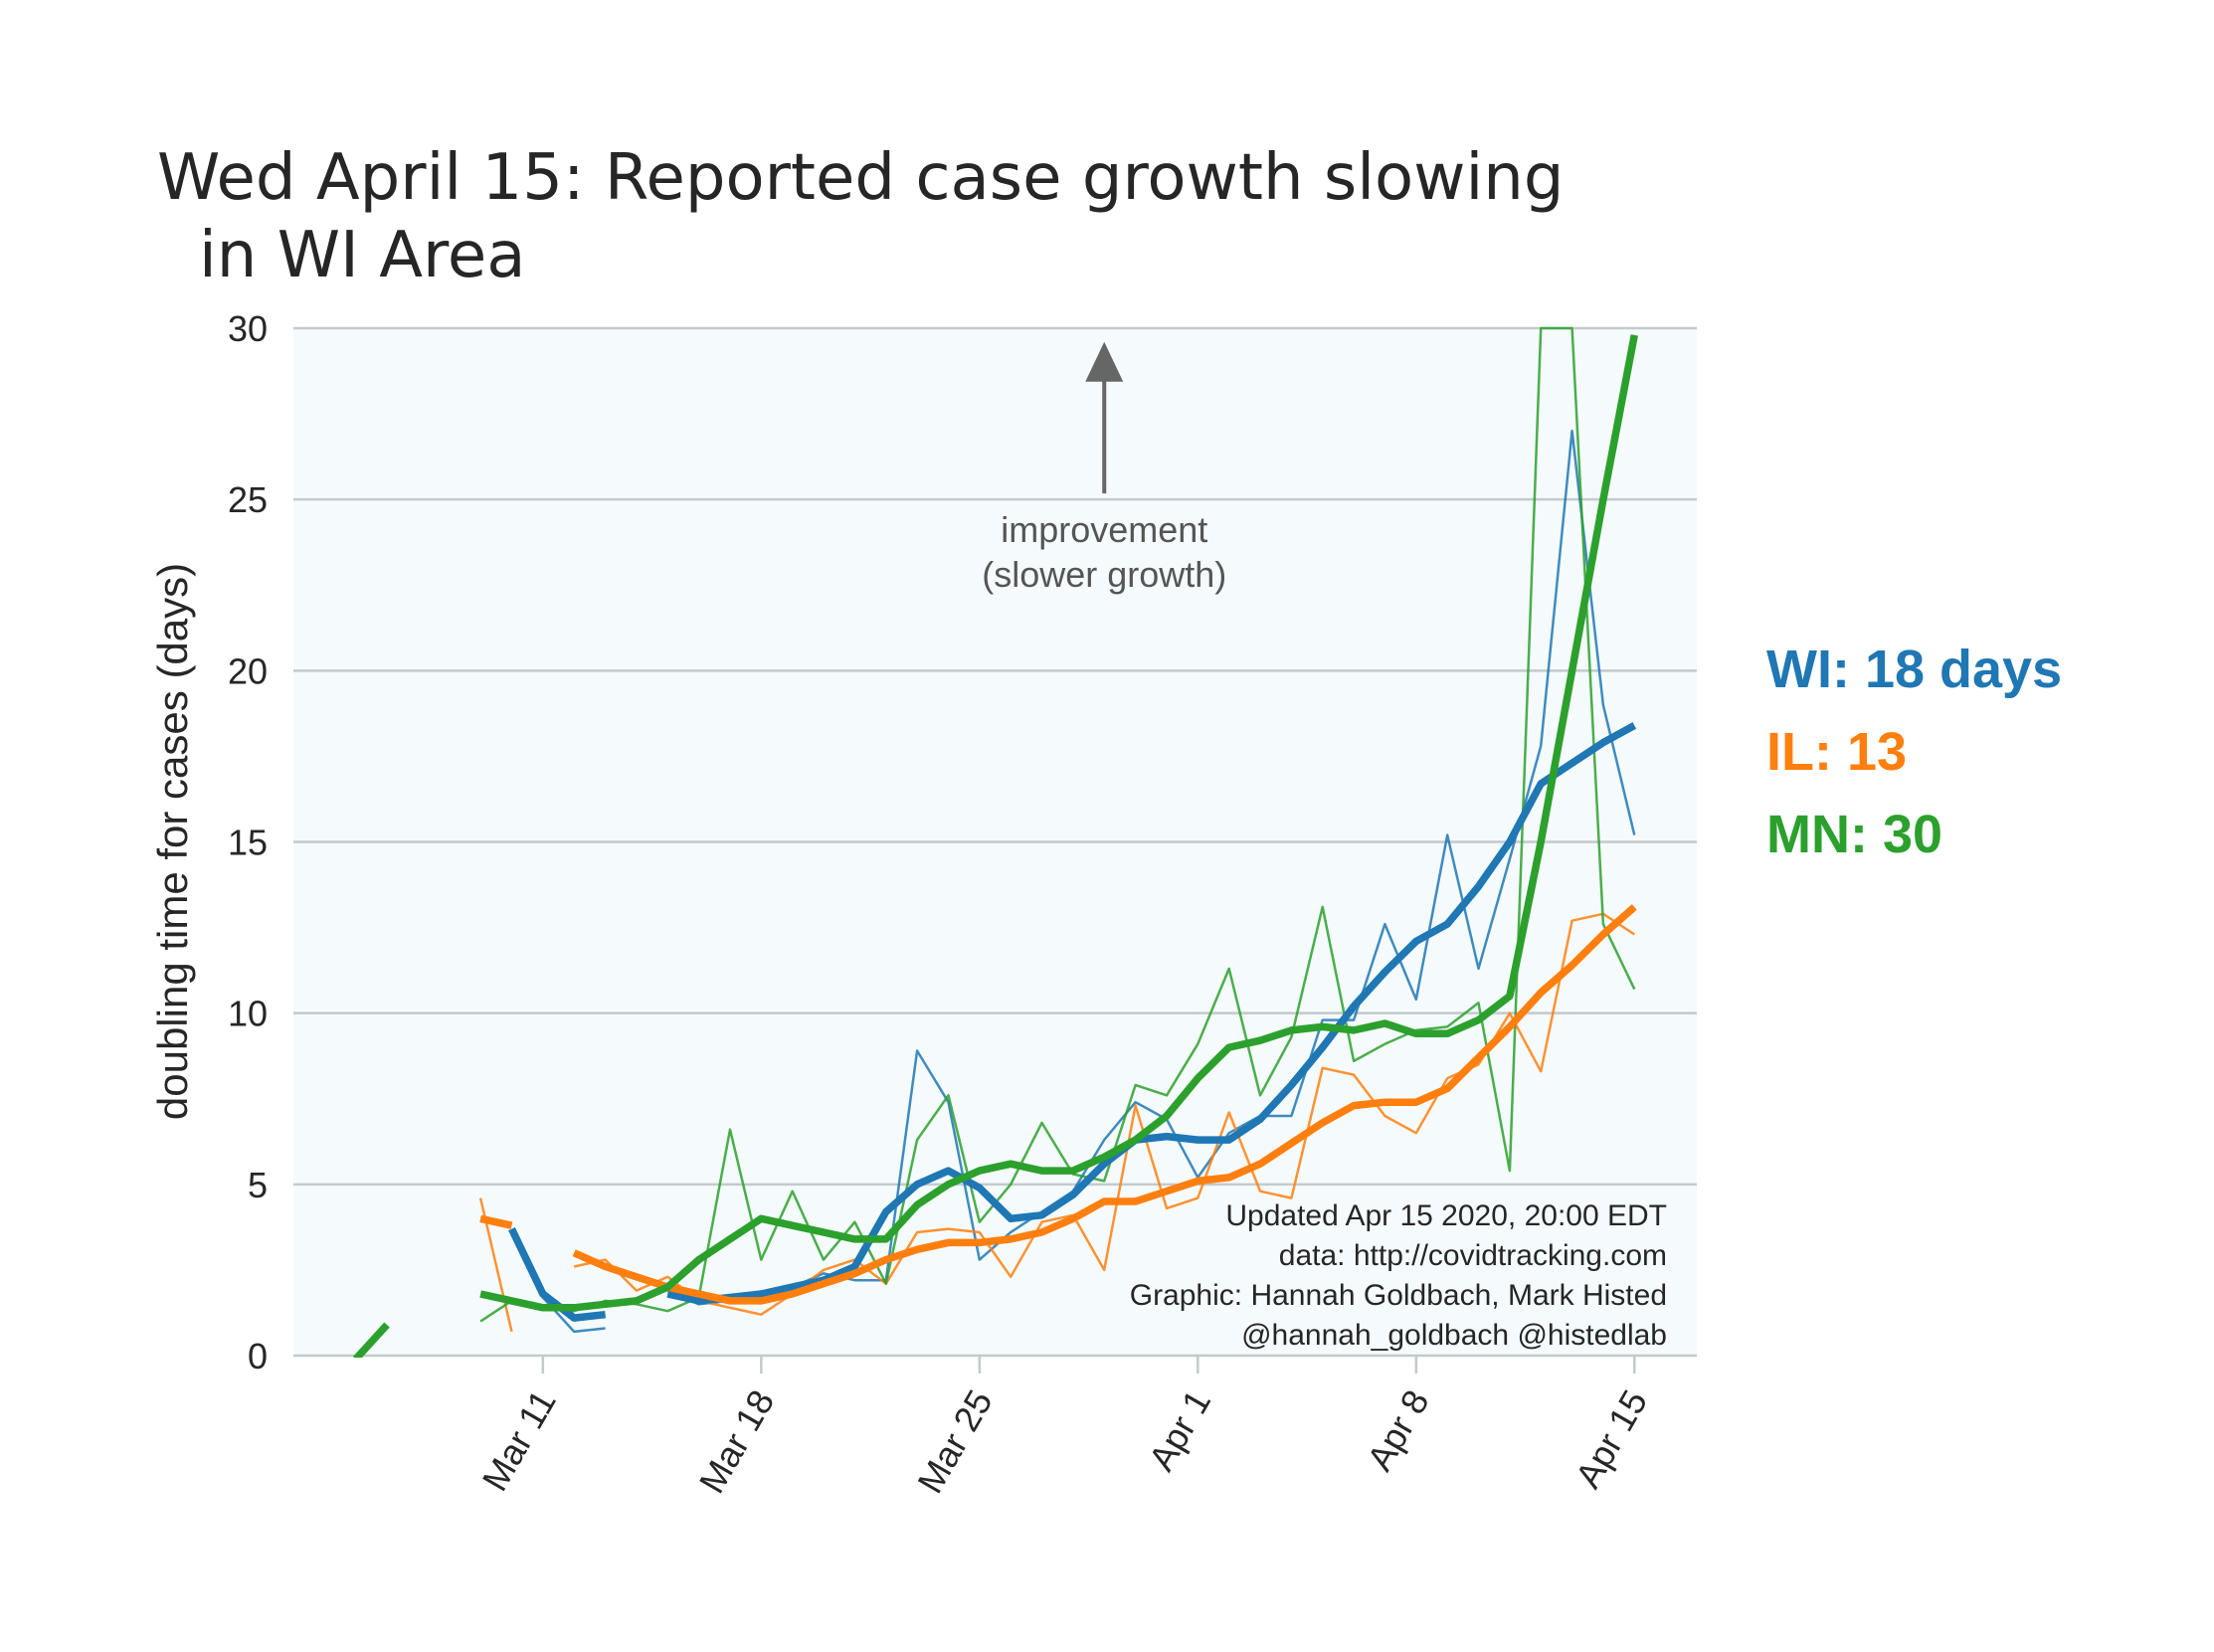  I want to click on y-tick-label: 10, so click(248, 1014).